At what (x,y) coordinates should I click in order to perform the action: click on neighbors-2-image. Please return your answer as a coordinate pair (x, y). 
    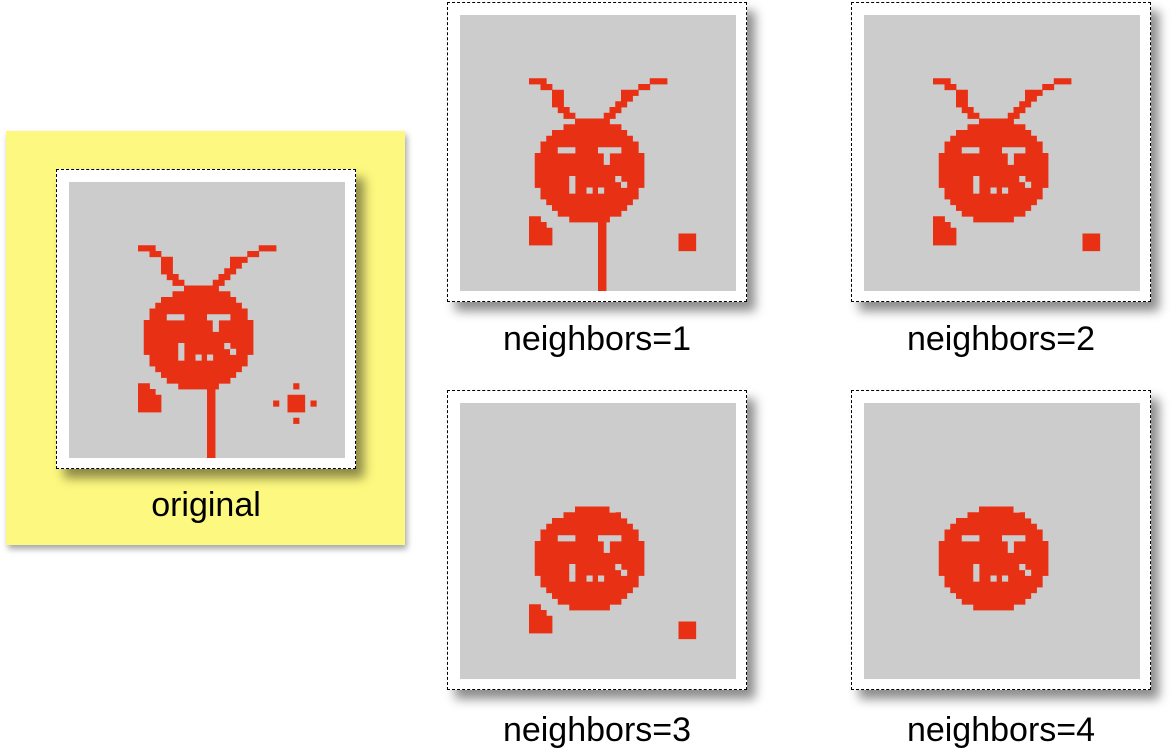
    Looking at the image, I should click on (1002, 153).